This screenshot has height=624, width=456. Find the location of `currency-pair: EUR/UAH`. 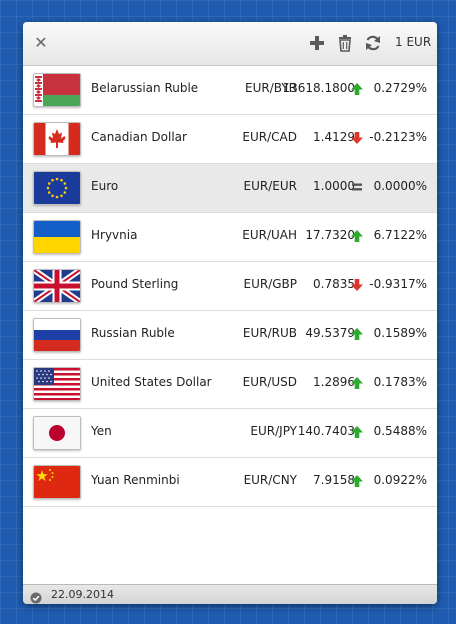

currency-pair: EUR/UAH is located at coordinates (269, 235).